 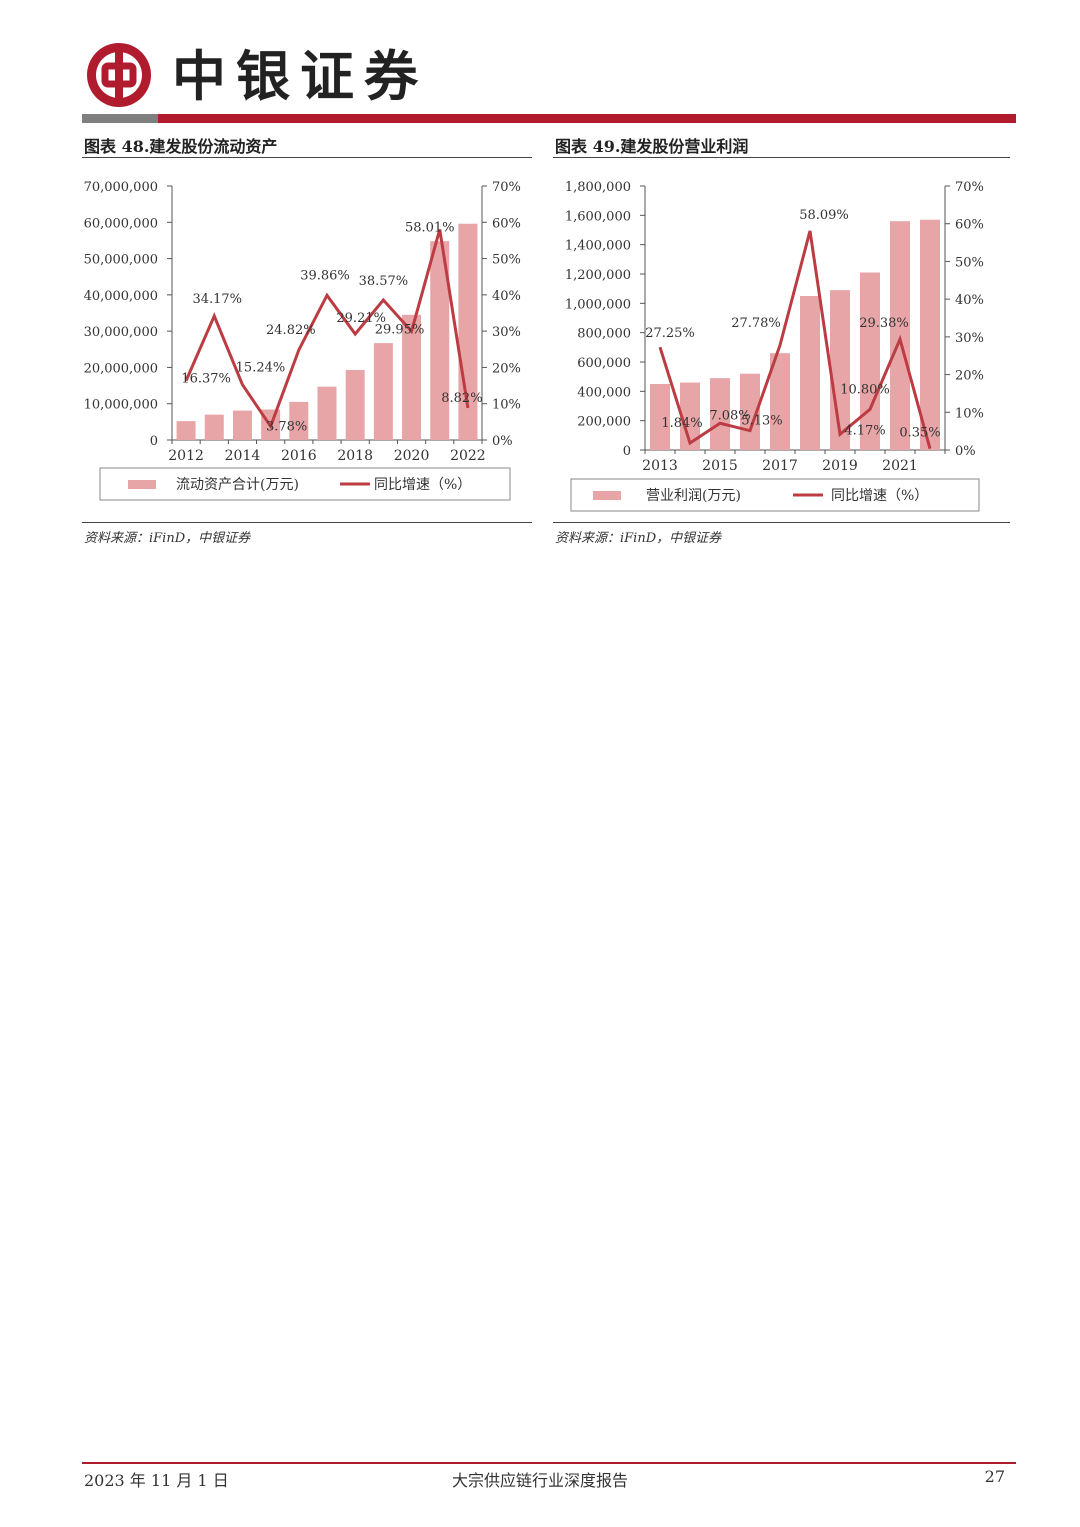 What do you see at coordinates (300, 76) in the screenshot?
I see `brand-name: 中银证券` at bounding box center [300, 76].